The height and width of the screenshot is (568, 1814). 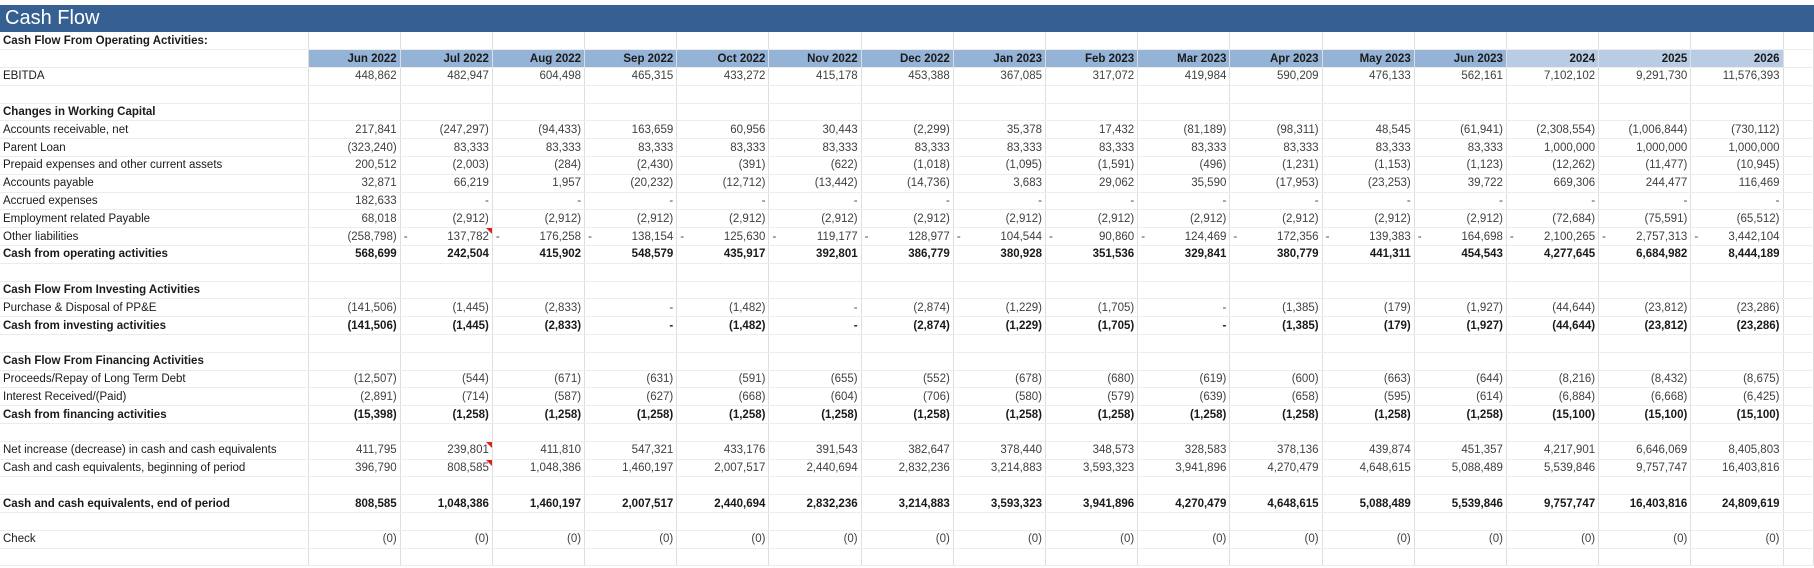 I want to click on value-cell: (579), so click(x=1092, y=397).